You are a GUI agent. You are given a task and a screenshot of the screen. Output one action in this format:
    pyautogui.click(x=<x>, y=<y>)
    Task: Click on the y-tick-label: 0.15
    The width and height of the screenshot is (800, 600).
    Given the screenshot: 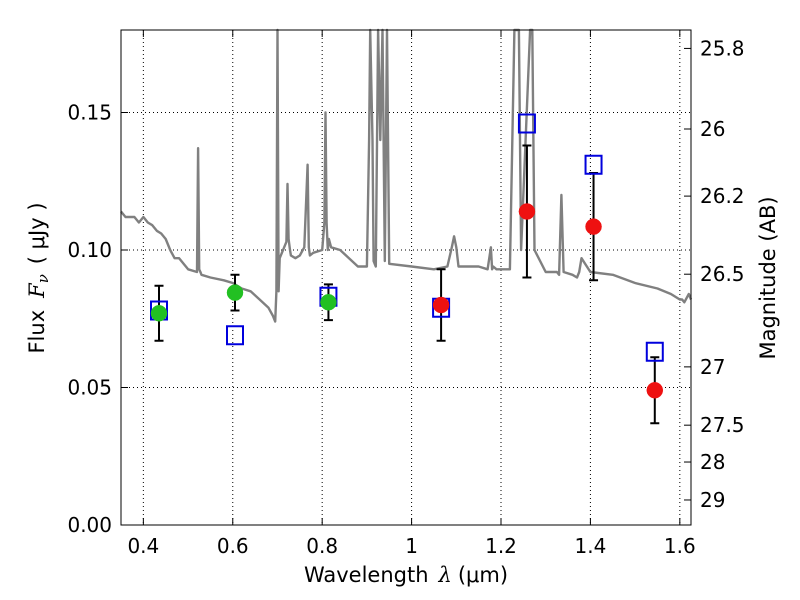 What is the action you would take?
    pyautogui.click(x=89, y=113)
    